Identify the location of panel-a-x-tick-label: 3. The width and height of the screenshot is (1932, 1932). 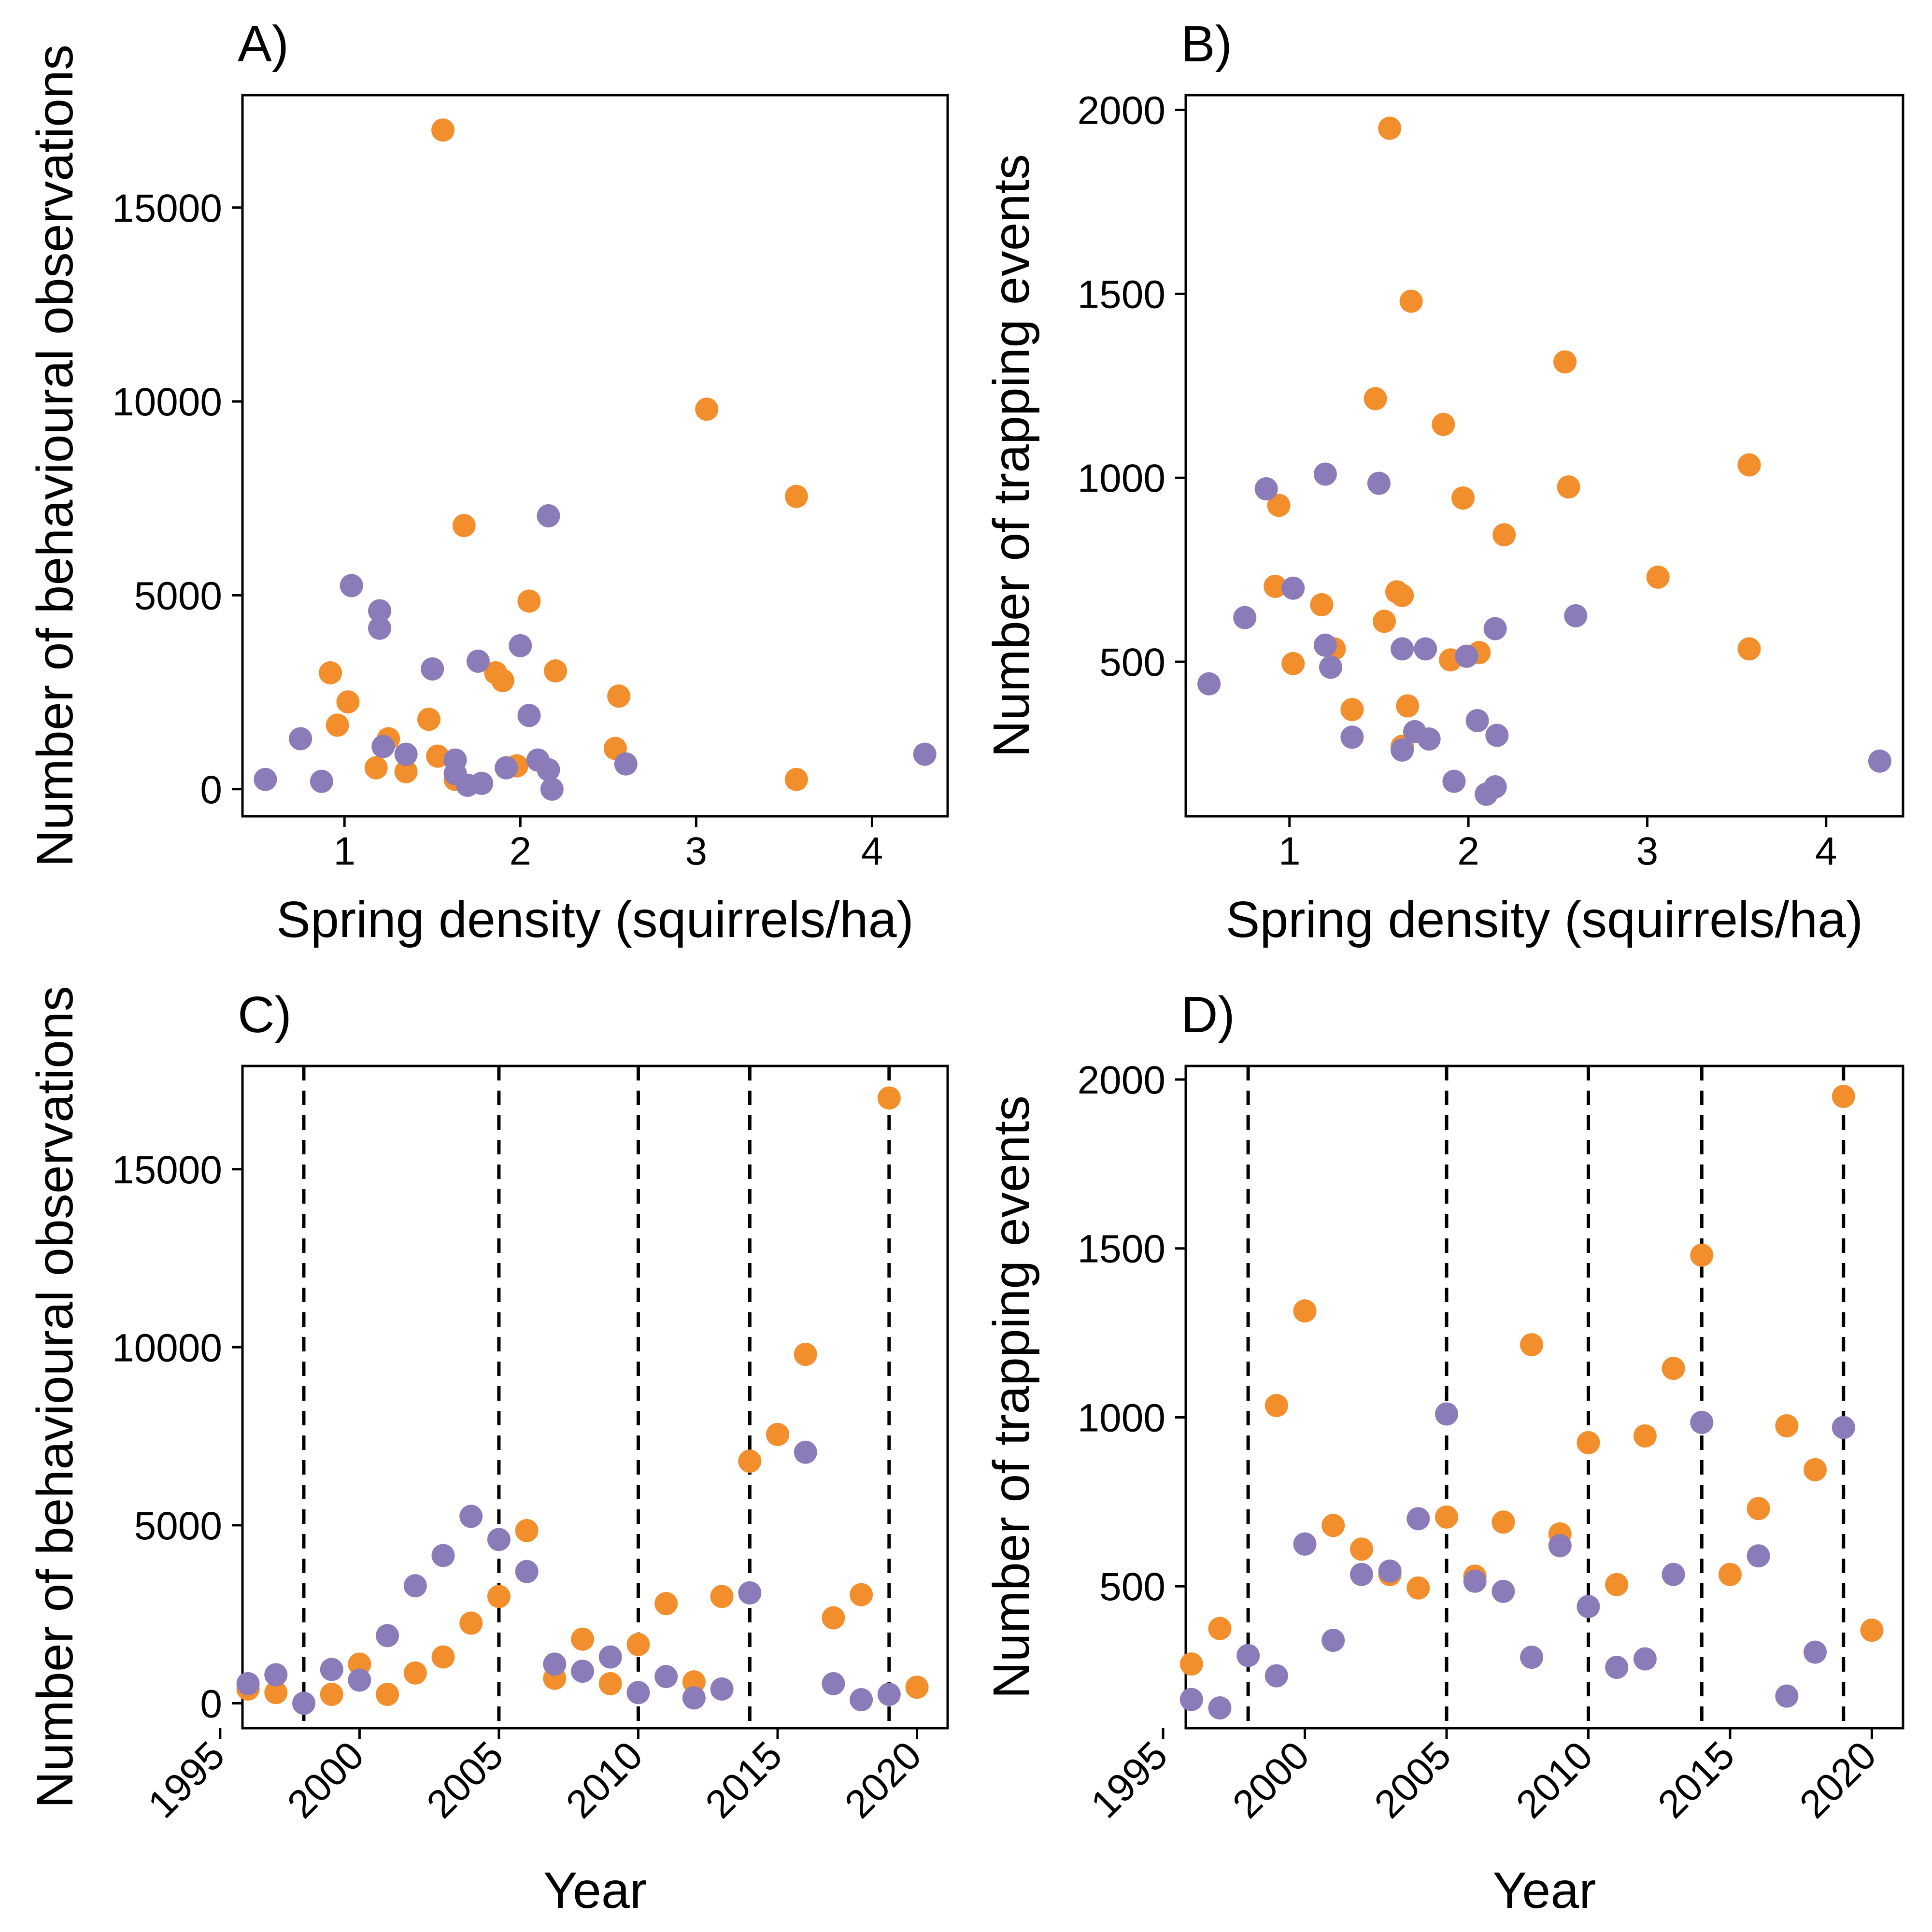
(696, 851).